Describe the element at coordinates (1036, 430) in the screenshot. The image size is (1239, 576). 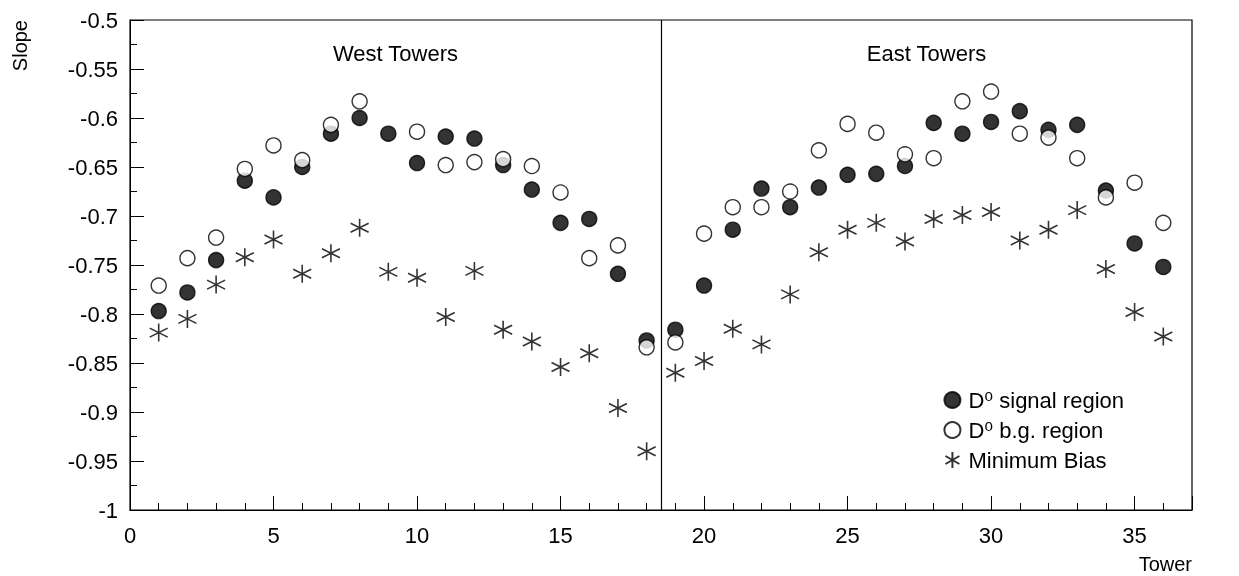
I see `legend-label: D⁰ b.g. region` at that location.